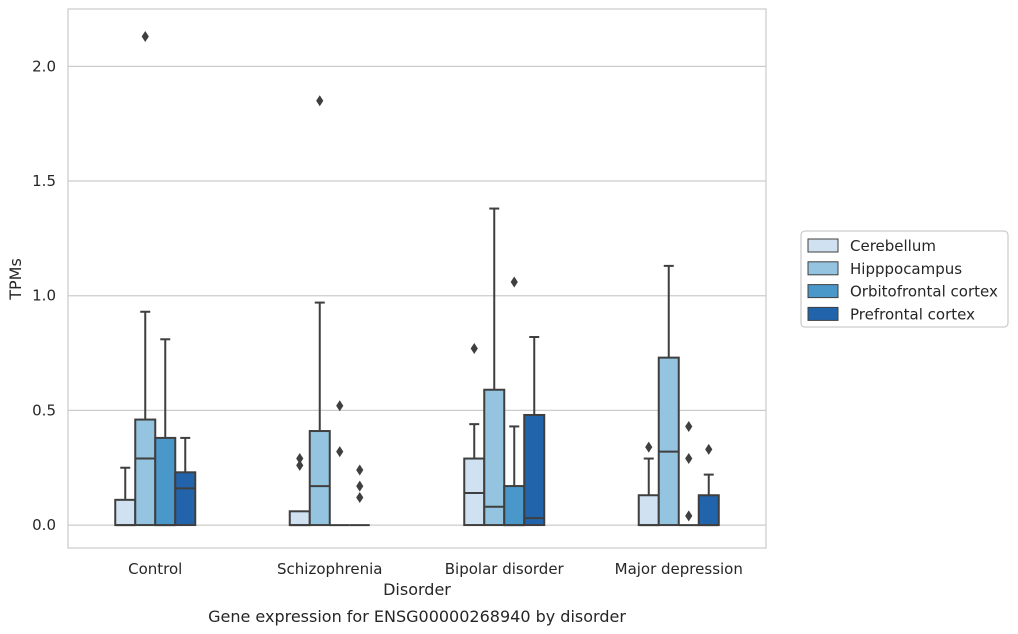 This screenshot has width=1018, height=634. I want to click on y-tick-label: 0.5, so click(44, 410).